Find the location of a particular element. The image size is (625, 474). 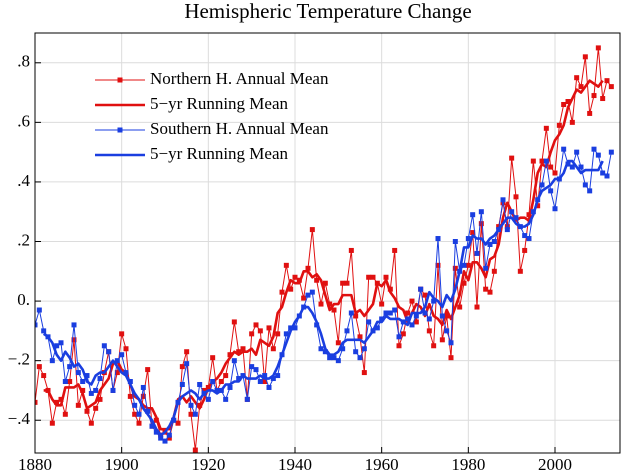

legend-label: 5−yr Running Mean is located at coordinates (219, 153).